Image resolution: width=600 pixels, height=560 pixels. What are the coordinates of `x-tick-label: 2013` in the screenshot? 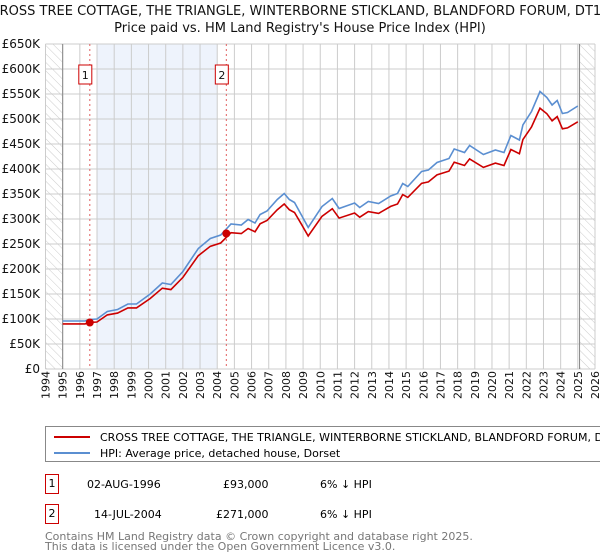 It's located at (372, 385).